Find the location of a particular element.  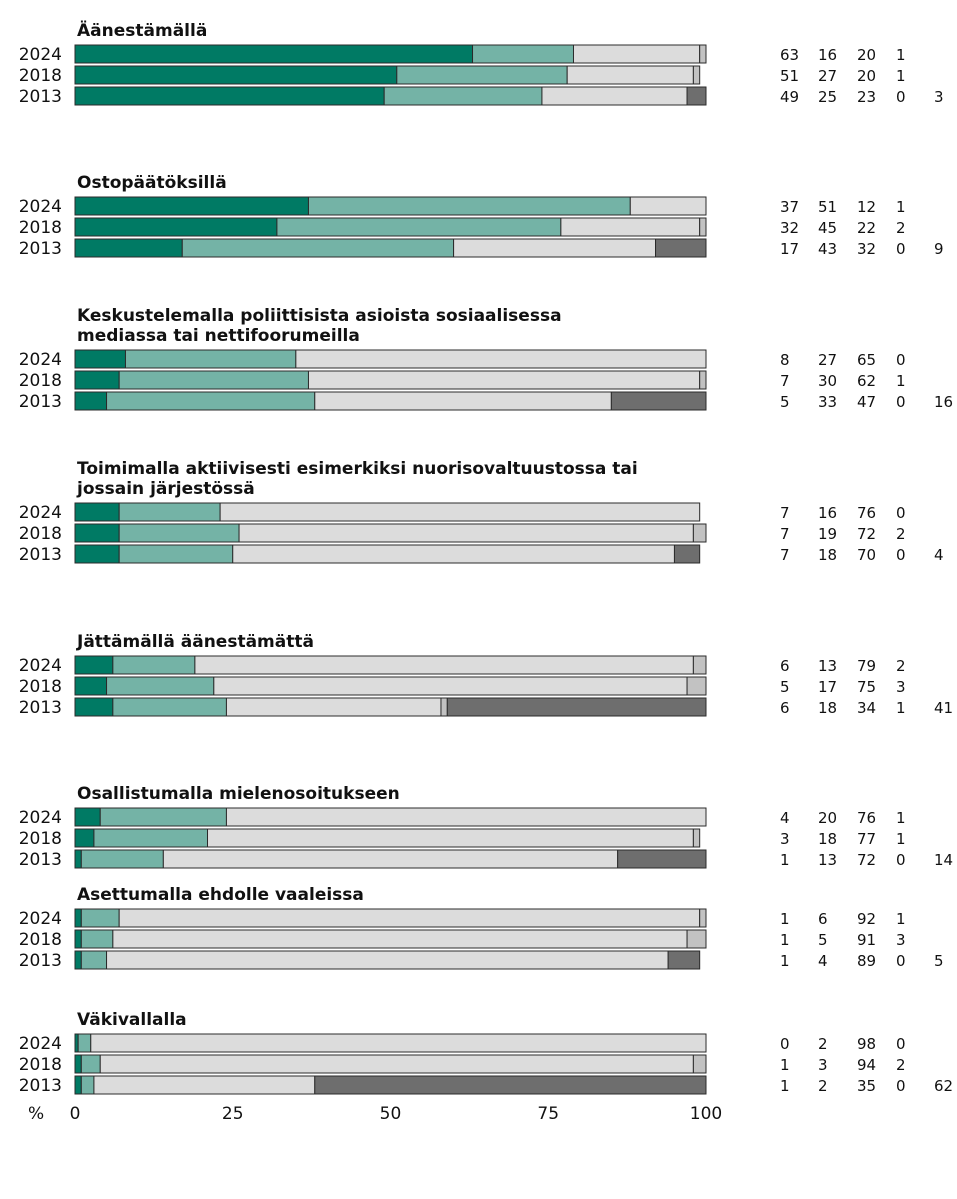

x-tick-label: 100 is located at coordinates (706, 1114).